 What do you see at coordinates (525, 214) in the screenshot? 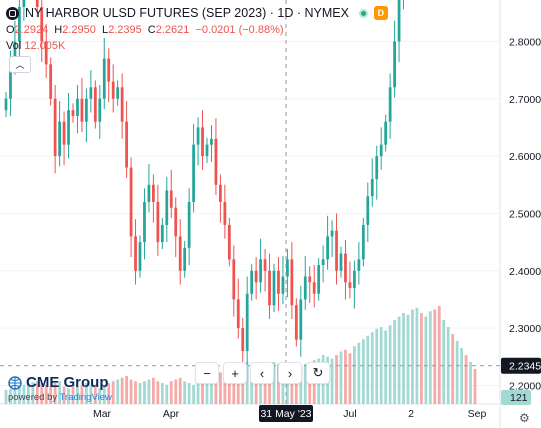
I see `y-tick-label: 2.5000` at bounding box center [525, 214].